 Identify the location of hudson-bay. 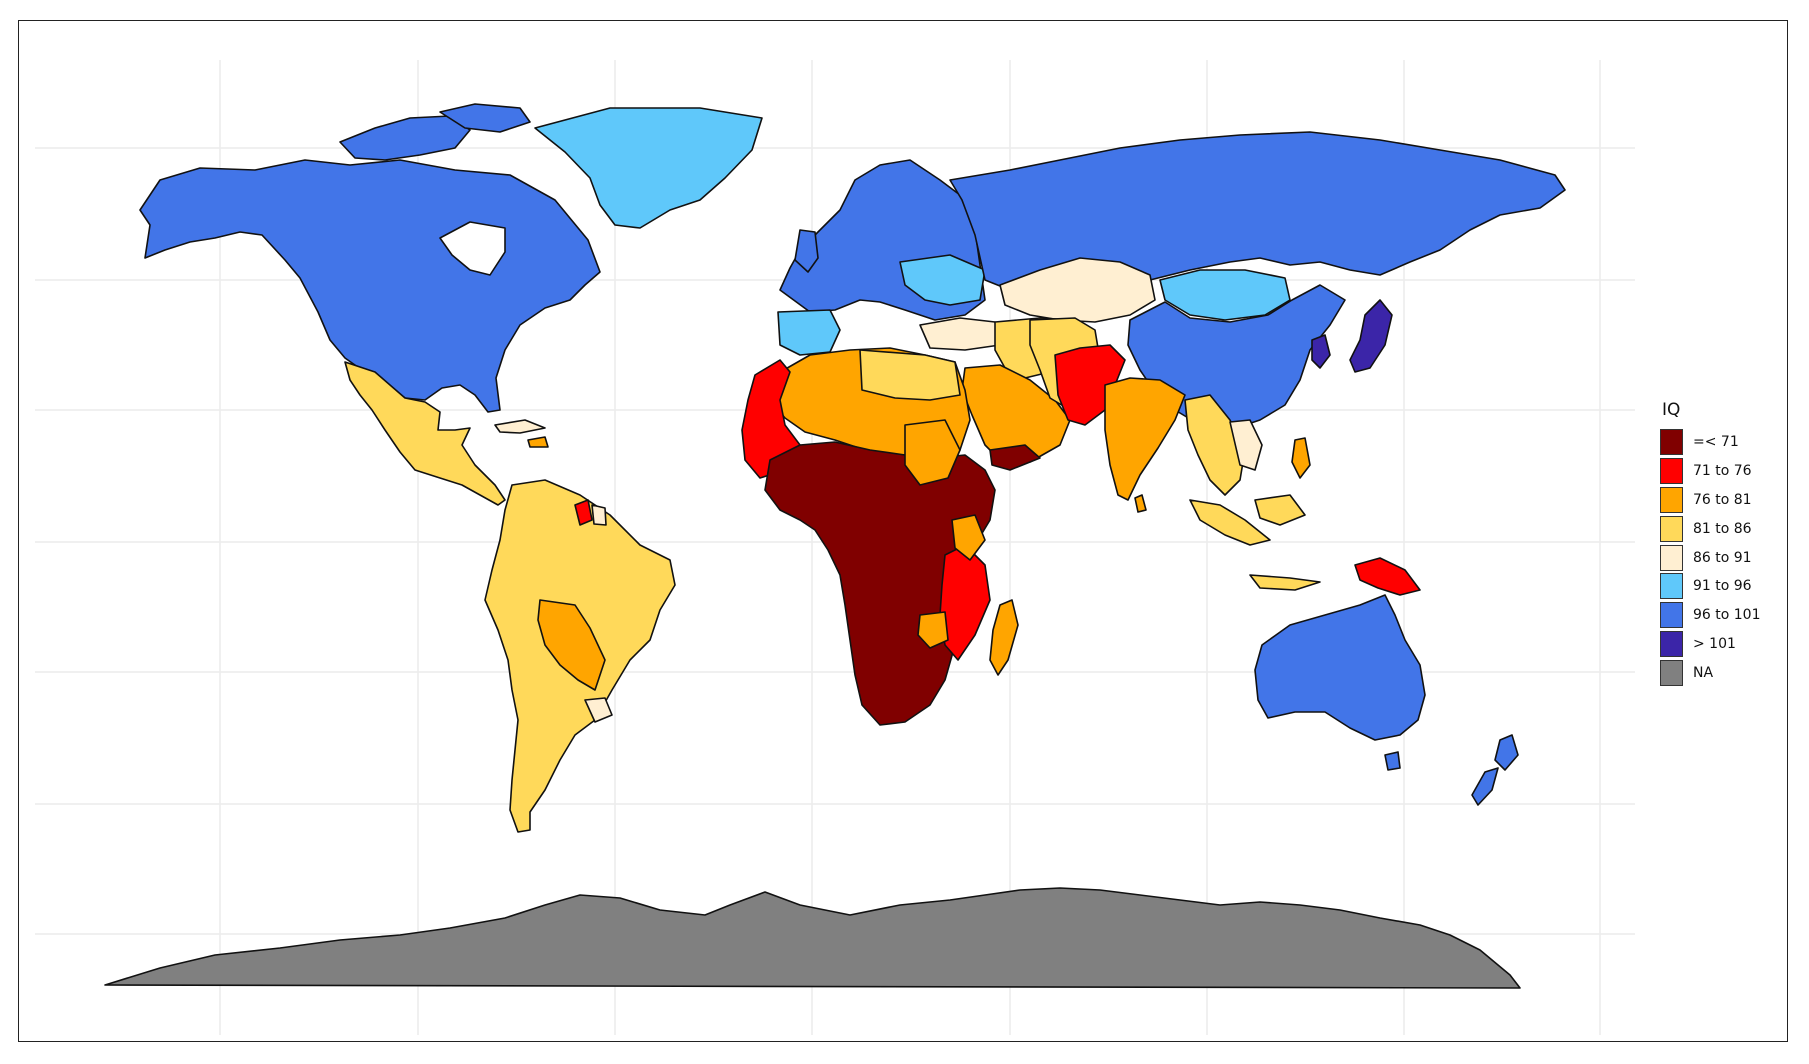
(472, 248).